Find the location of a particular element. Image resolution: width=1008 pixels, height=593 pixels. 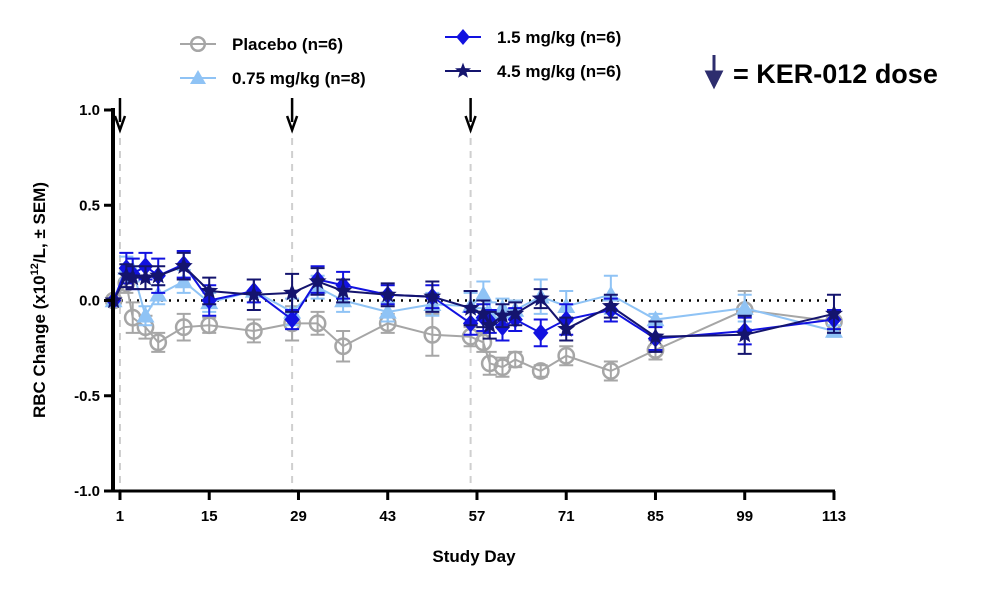

x-tick-label: 113 is located at coordinates (834, 516).